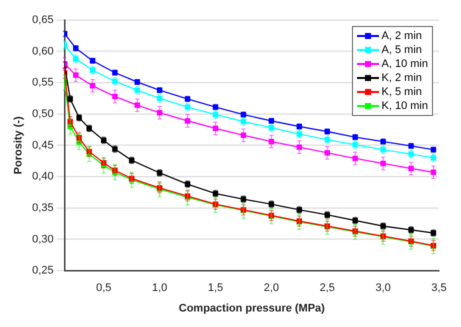 This screenshot has height=327, width=461. What do you see at coordinates (43, 176) in the screenshot?
I see `y-tick-label: 0,40` at bounding box center [43, 176].